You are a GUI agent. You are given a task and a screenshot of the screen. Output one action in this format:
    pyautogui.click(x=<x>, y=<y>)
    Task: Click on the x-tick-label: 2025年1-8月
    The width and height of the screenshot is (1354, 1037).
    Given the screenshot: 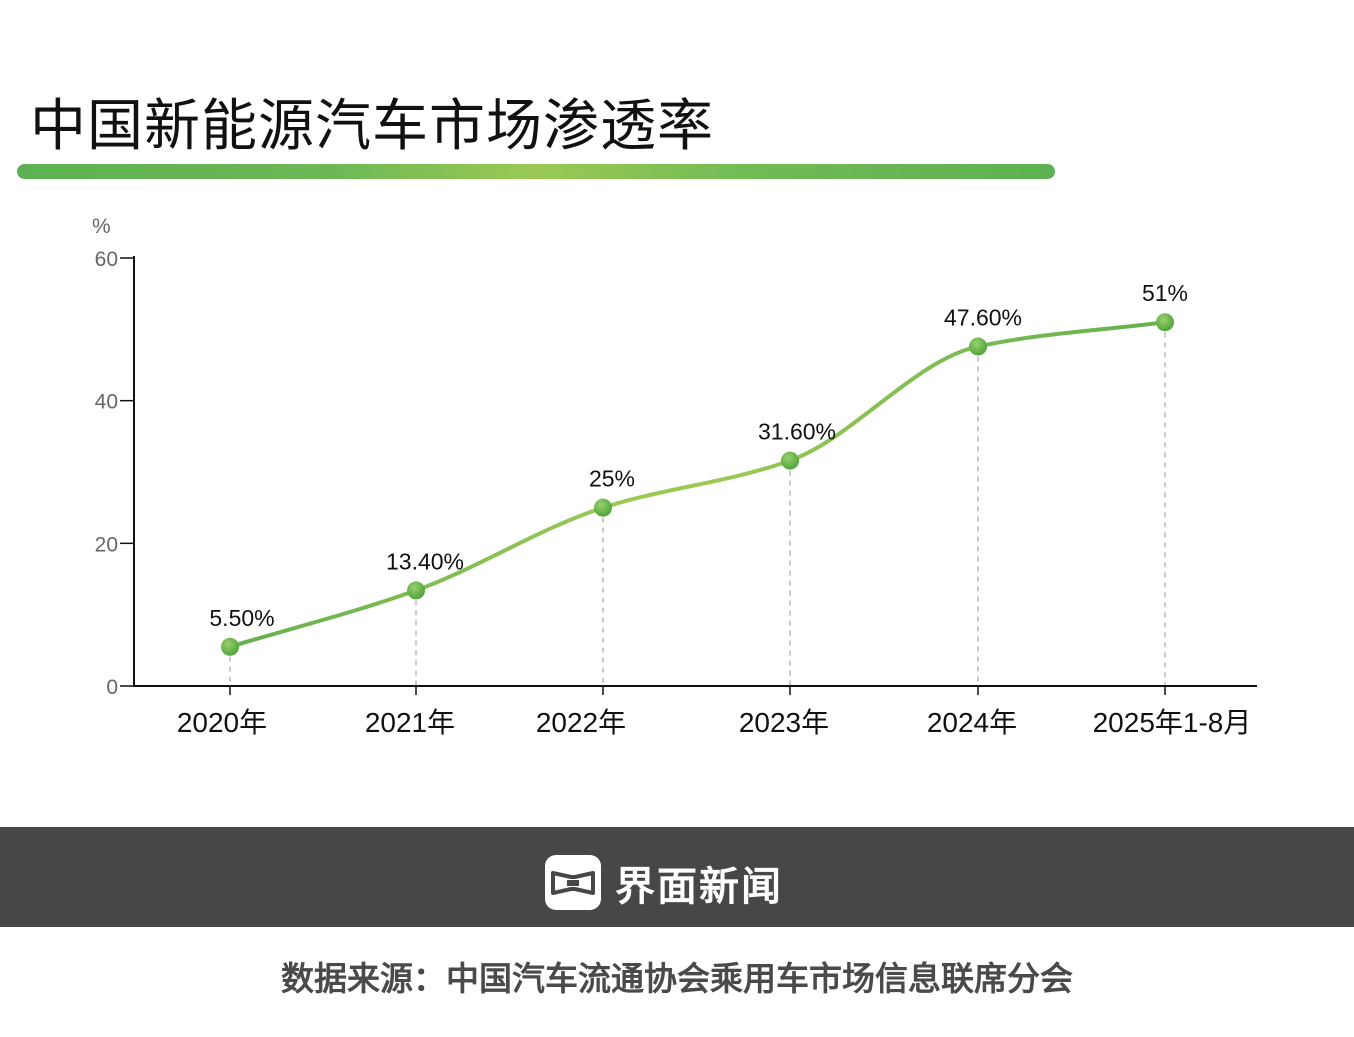 What is the action you would take?
    pyautogui.click(x=1172, y=722)
    